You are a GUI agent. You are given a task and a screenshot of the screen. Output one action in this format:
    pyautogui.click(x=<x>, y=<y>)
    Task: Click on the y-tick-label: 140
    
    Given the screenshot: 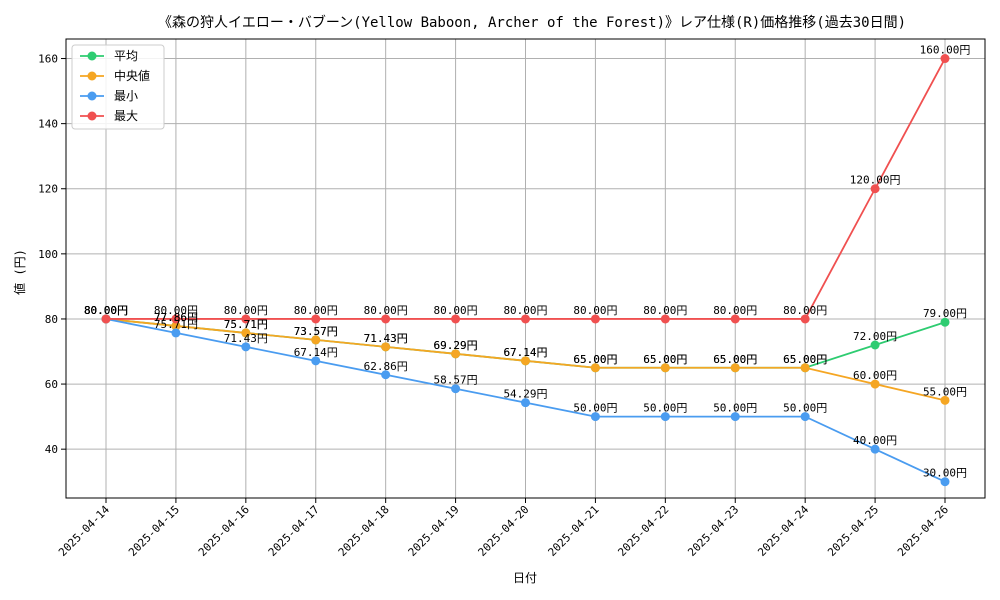 What is the action you would take?
    pyautogui.click(x=48, y=124)
    